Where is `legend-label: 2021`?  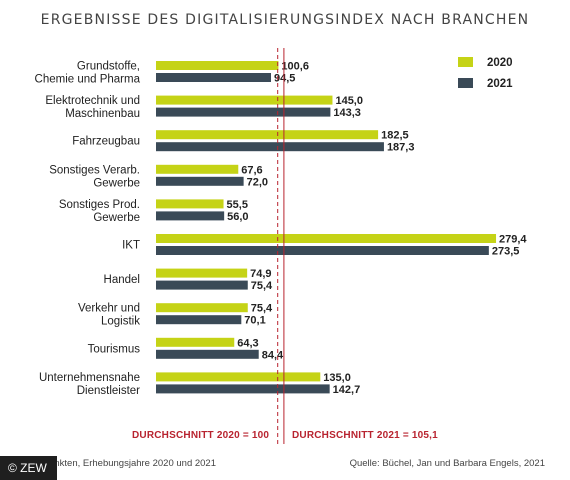
legend-label: 2021 is located at coordinates (500, 84).